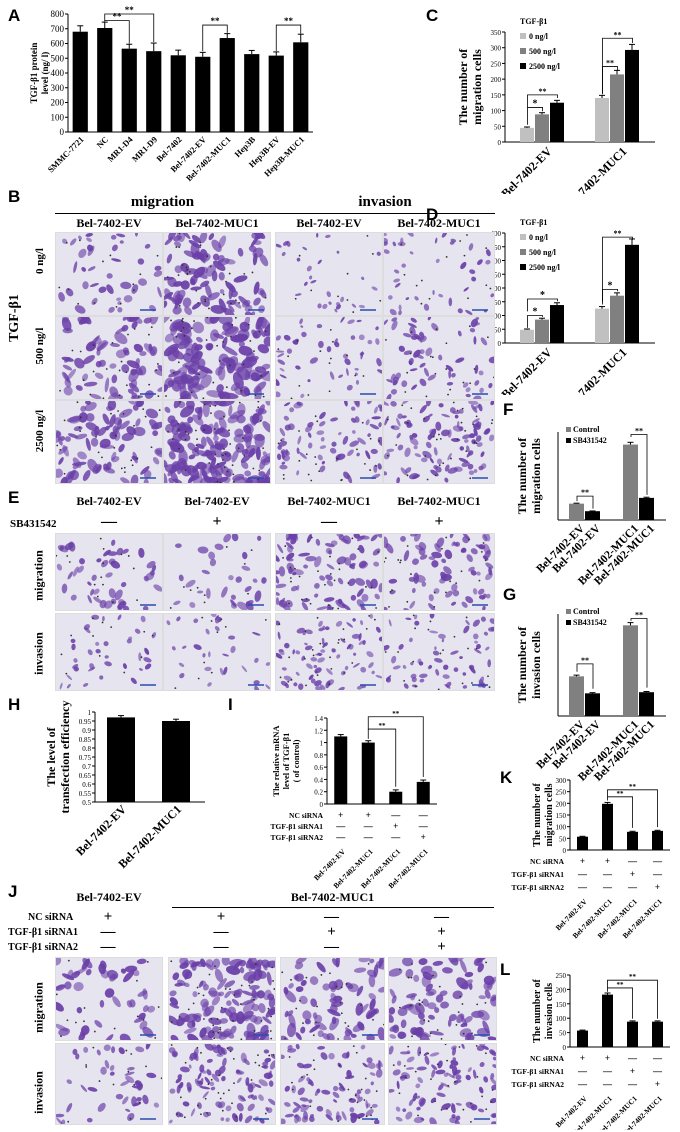 The image size is (680, 1132). What do you see at coordinates (109, 1084) in the screenshot?
I see `micrograph-j-r1-c0` at bounding box center [109, 1084].